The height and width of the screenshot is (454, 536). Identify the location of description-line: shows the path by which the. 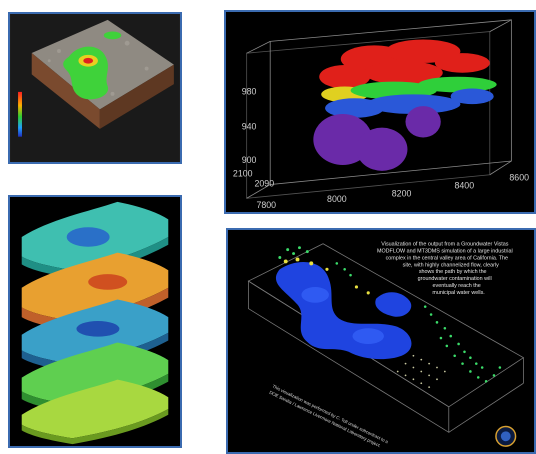
(453, 272).